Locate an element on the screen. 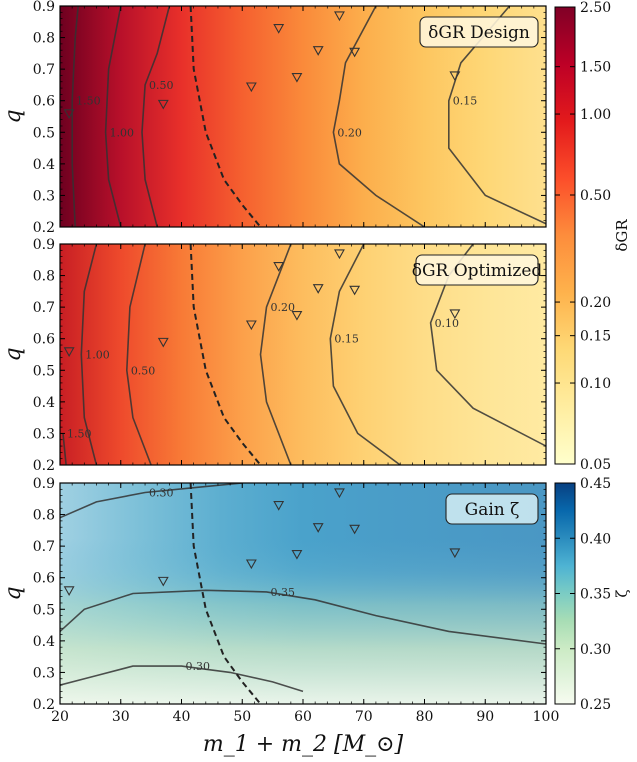 This screenshot has width=637, height=762. colorbar-tick-label: 0.40 is located at coordinates (595, 539).